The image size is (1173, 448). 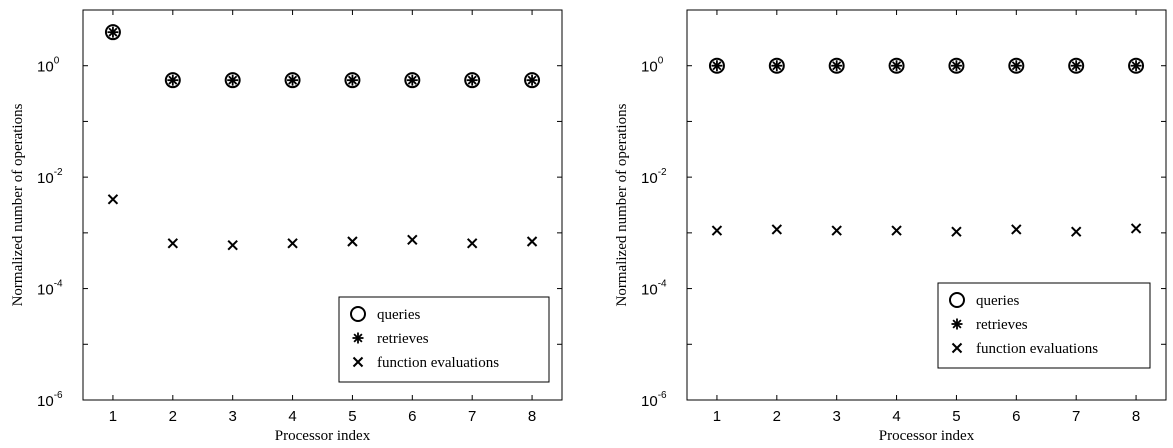 I want to click on series-queries, so click(x=322, y=56).